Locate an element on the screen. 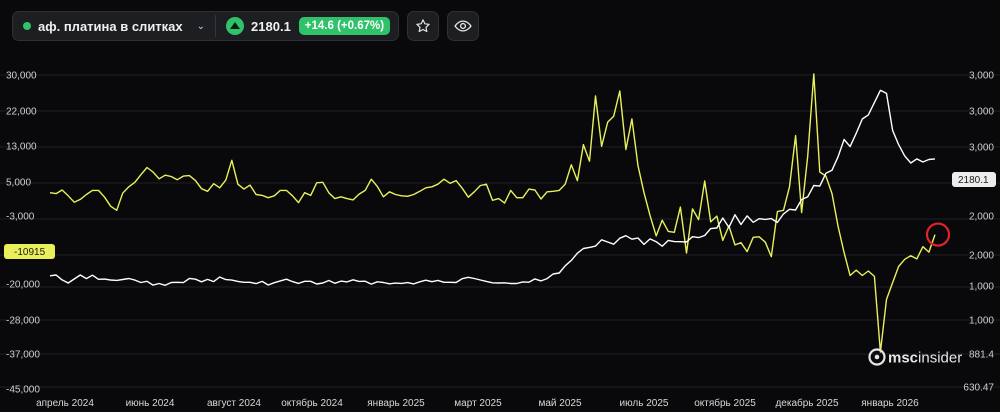 Image resolution: width=1000 pixels, height=412 pixels. left-tick-label: 30,000 is located at coordinates (21, 76).